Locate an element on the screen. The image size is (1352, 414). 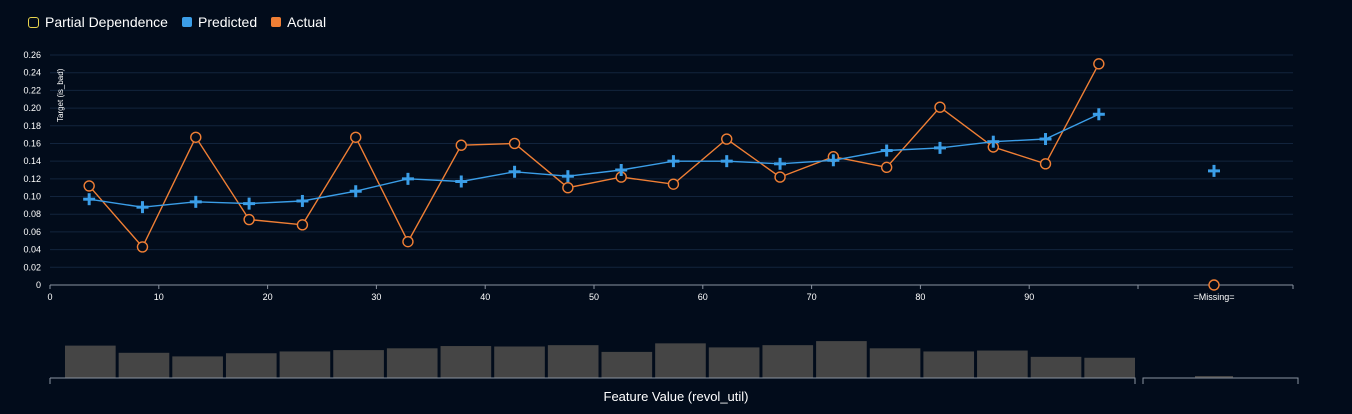
legend-label-partial-dependence: Partial Dependence is located at coordinates (106, 22).